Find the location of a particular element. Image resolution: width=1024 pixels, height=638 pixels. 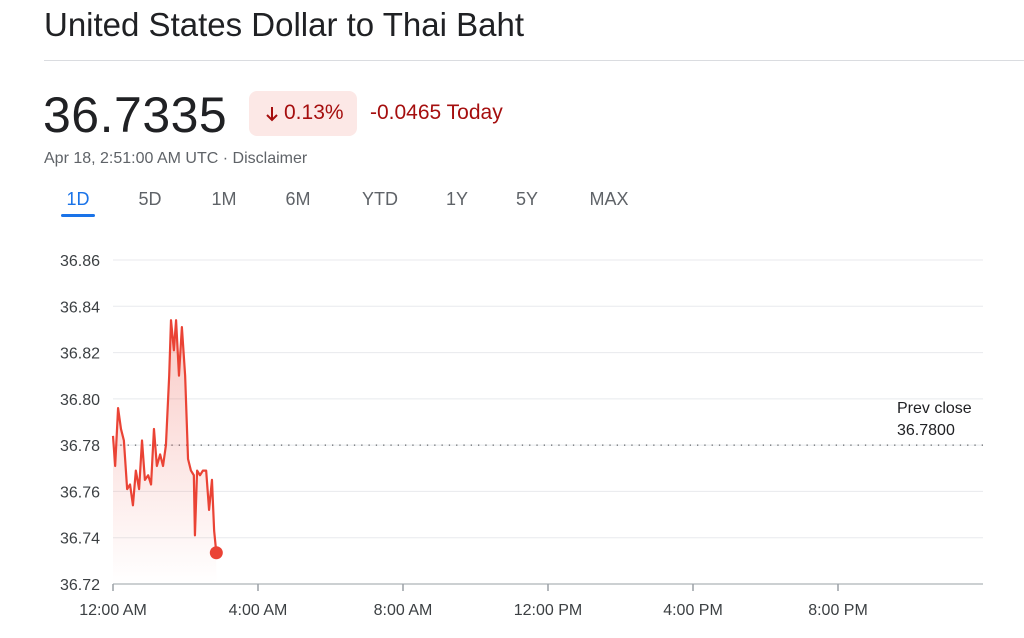

prev-close-label: Prev close is located at coordinates (934, 408).